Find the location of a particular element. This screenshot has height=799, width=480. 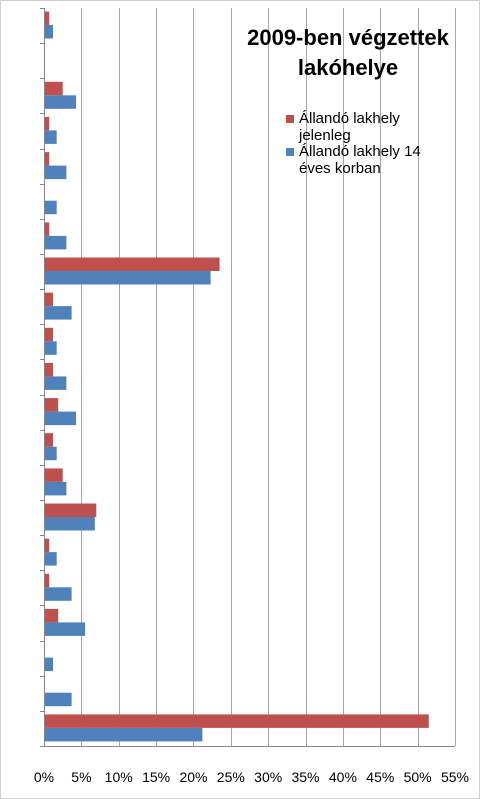

x-tick-label-25: 25% is located at coordinates (231, 777).